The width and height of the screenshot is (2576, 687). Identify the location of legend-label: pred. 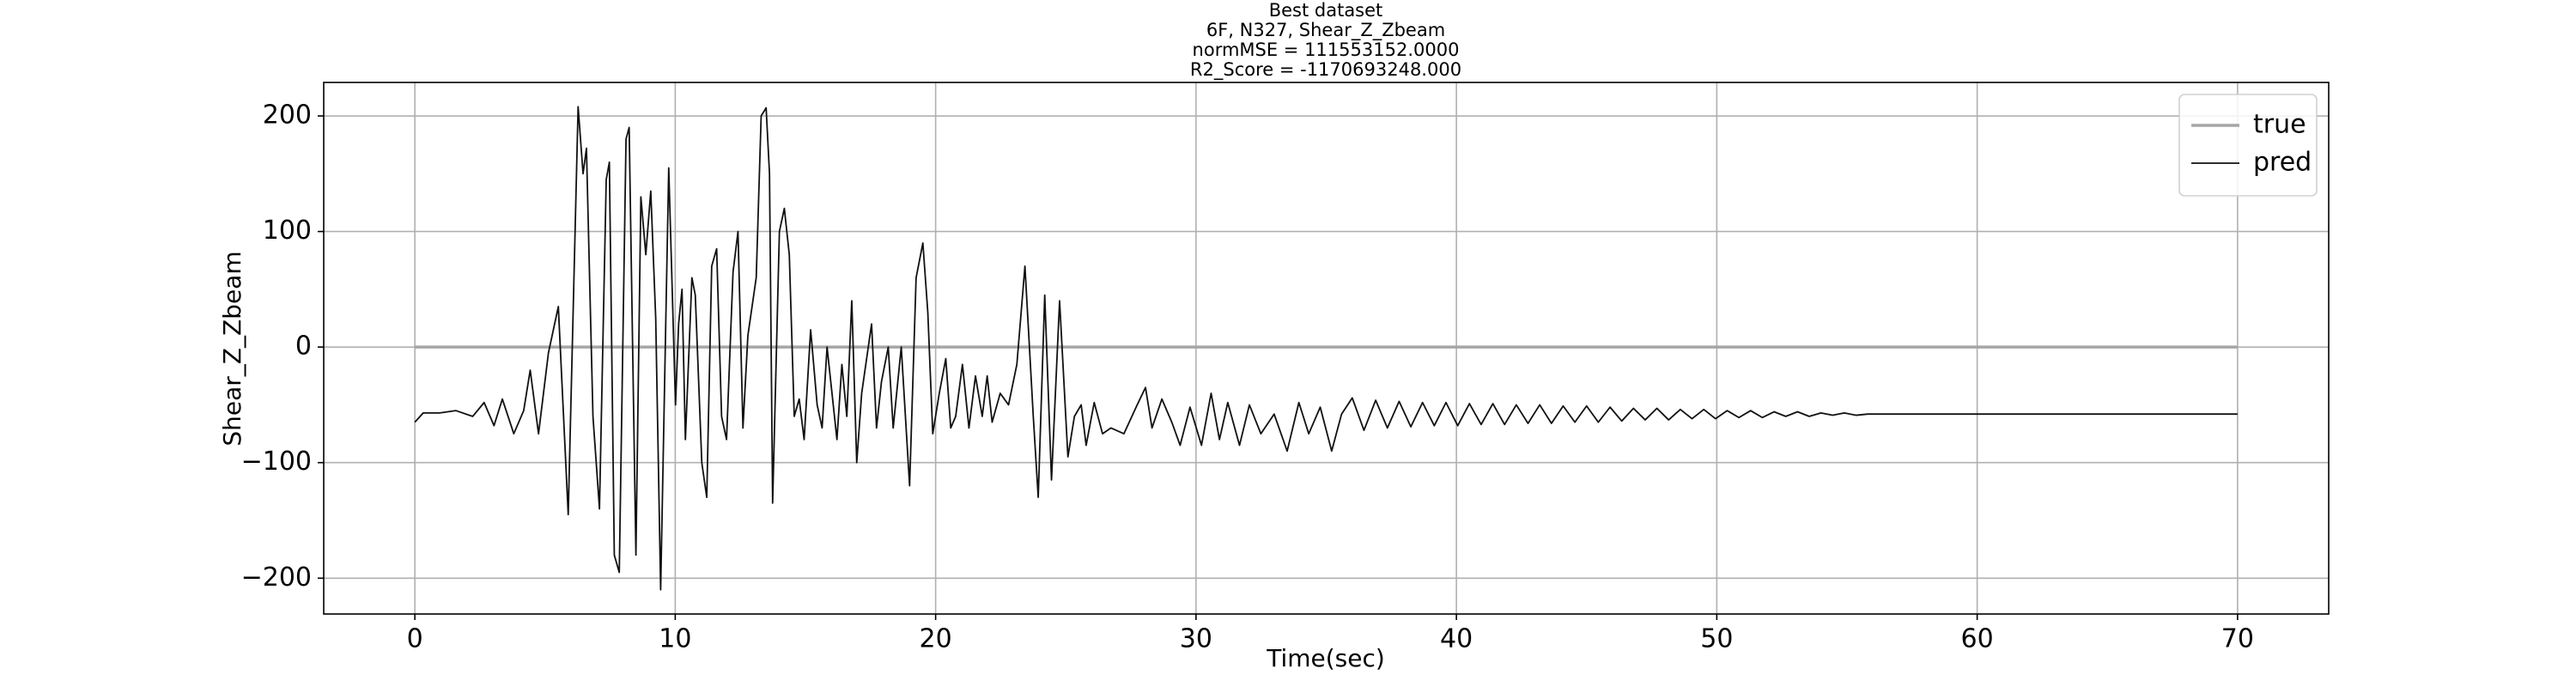
(2282, 163).